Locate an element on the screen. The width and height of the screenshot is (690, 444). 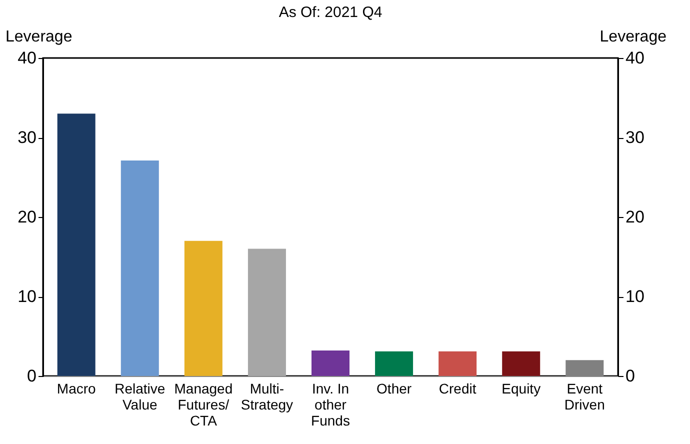
y2-axis-title: Leverage is located at coordinates (633, 37).